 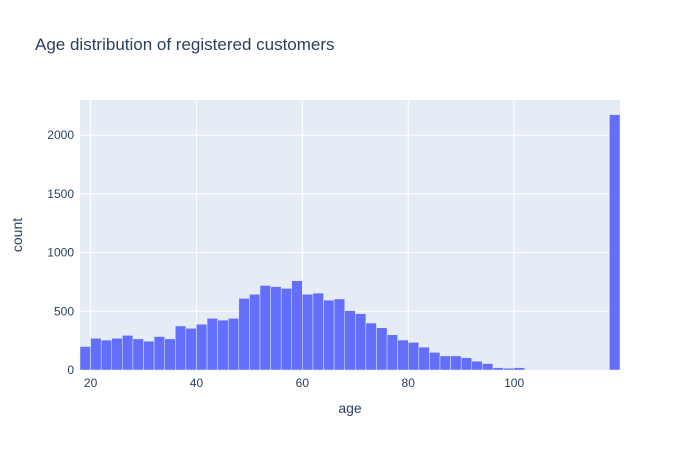 I want to click on x-axis-ticks: 20 40 60 80 100, so click(x=304, y=383).